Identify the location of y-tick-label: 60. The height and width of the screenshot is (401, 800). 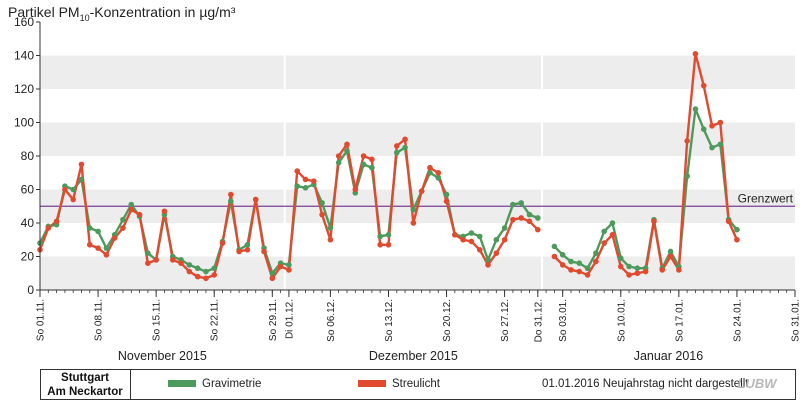
(28, 190).